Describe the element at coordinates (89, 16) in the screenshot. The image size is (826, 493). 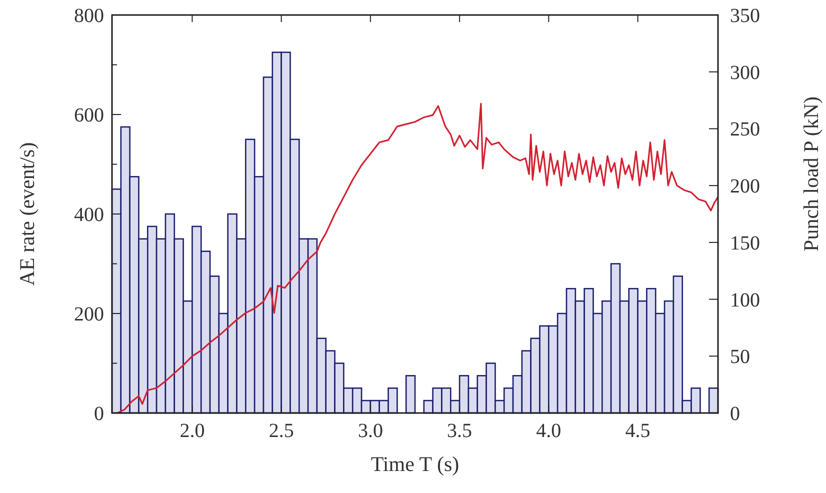
I see `y-tick-label: 800` at that location.